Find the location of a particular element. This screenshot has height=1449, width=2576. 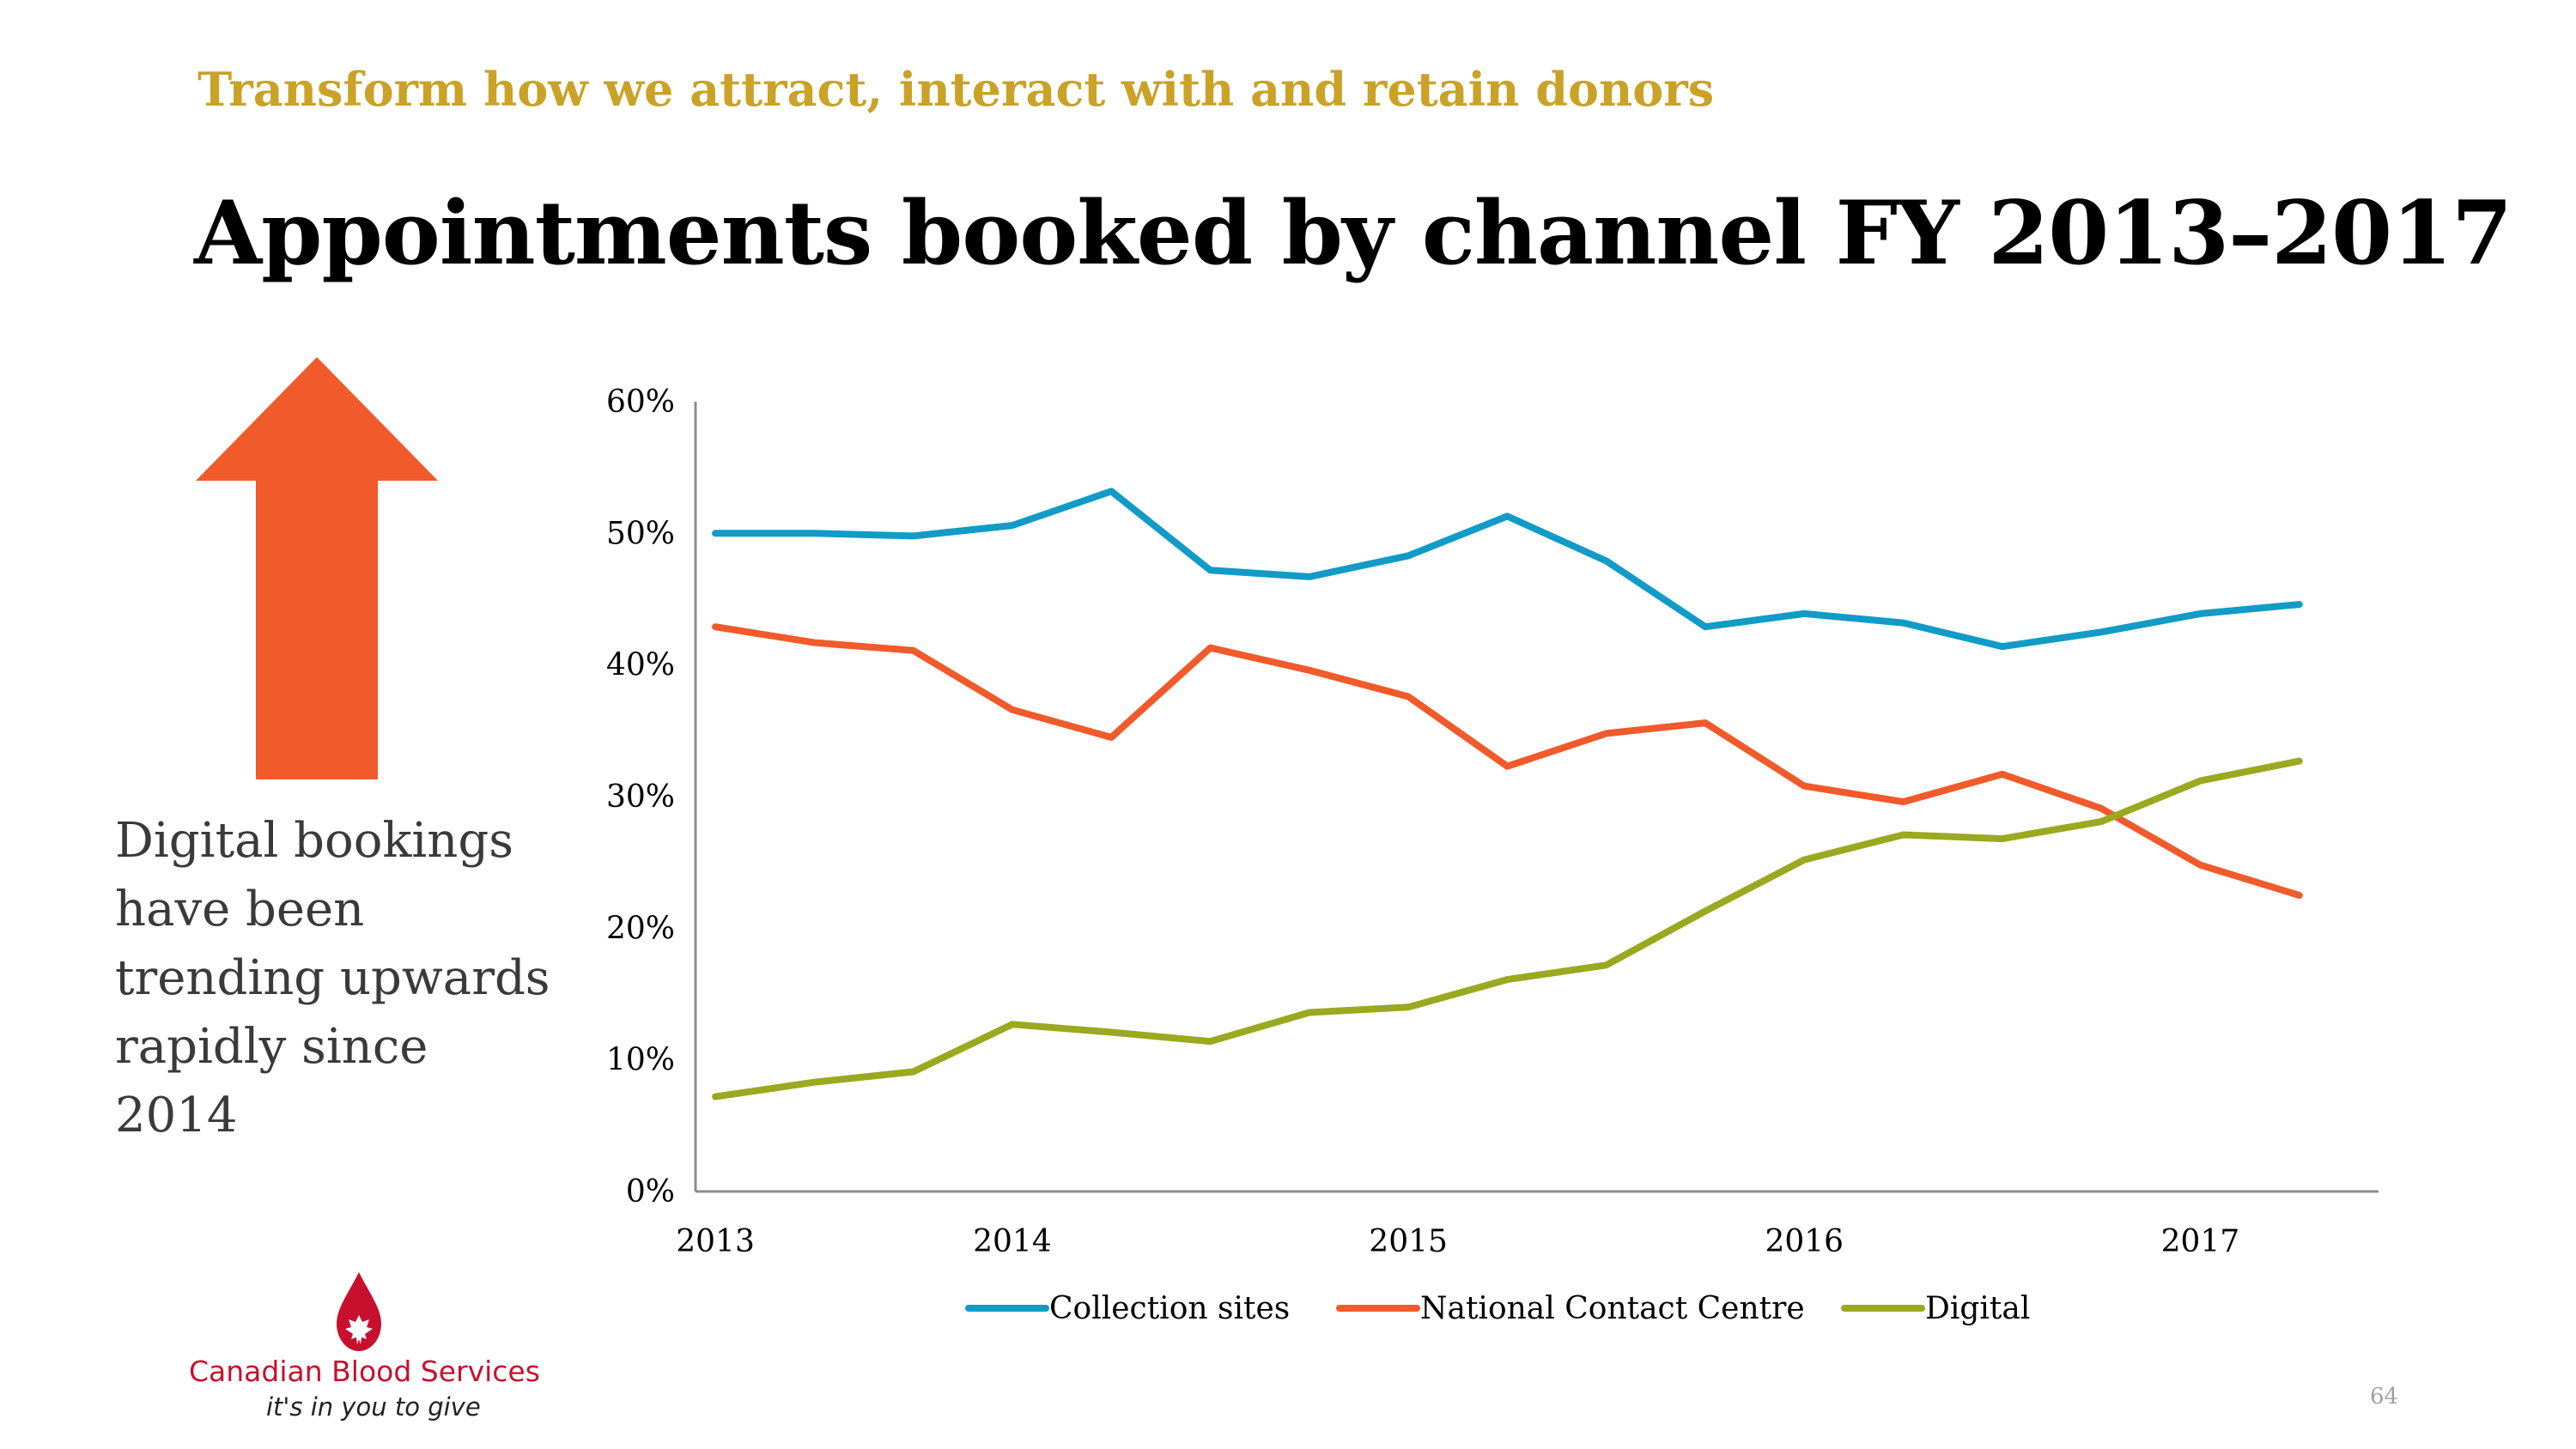

x-tick-label: 2016 is located at coordinates (1805, 1241).